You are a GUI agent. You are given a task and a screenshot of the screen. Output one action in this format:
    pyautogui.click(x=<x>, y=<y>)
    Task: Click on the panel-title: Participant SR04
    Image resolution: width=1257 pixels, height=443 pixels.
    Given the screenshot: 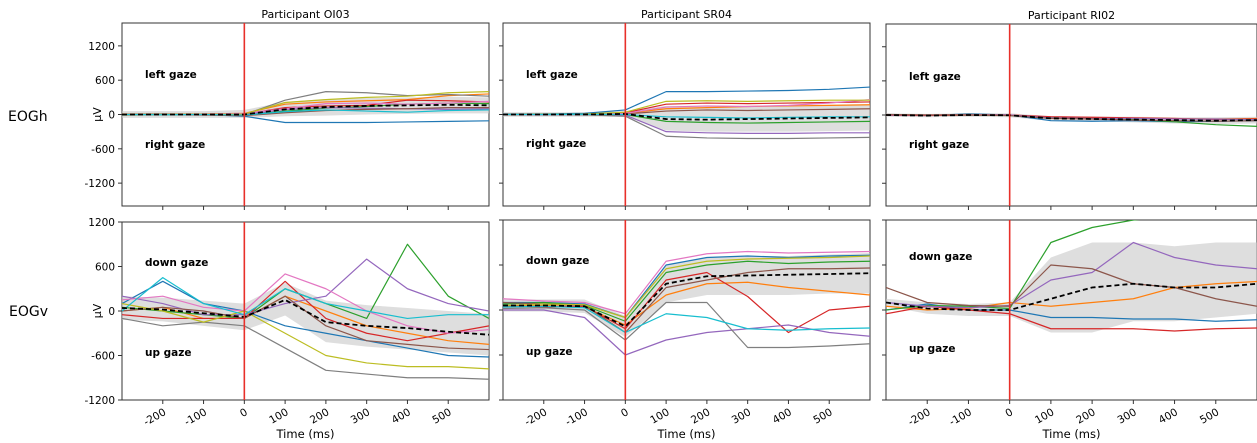 What is the action you would take?
    pyautogui.click(x=686, y=14)
    